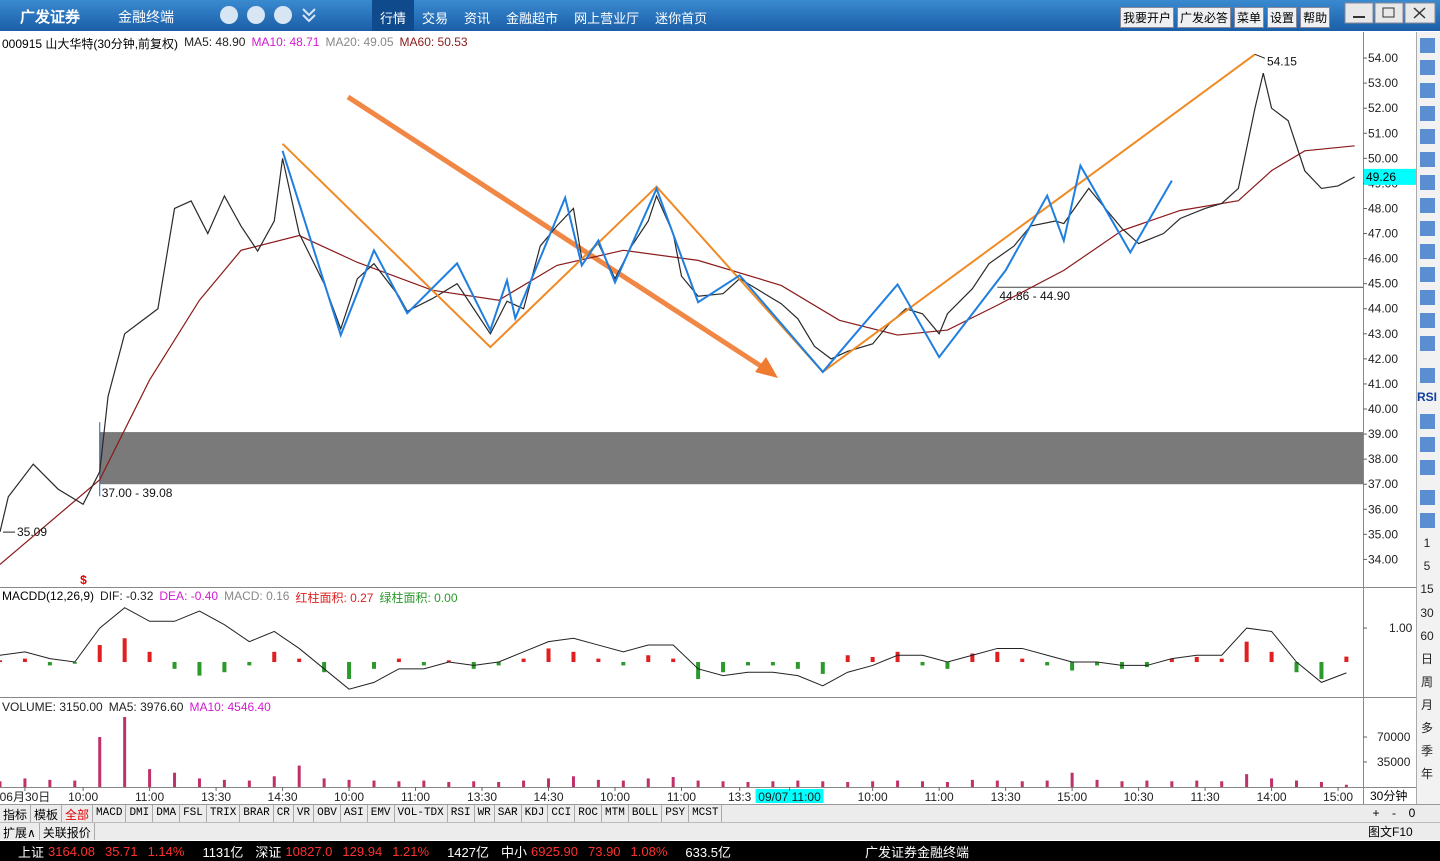  Describe the element at coordinates (1383, 484) in the screenshot. I see `y-tick-label: 37.00` at that location.